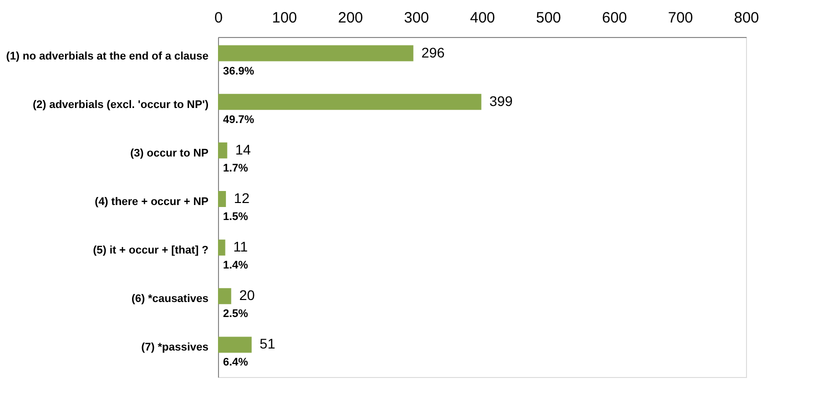 Image resolution: width=821 pixels, height=407 pixels. Describe the element at coordinates (169, 153) in the screenshot. I see `y-tick-label: (3) occur to NP` at that location.